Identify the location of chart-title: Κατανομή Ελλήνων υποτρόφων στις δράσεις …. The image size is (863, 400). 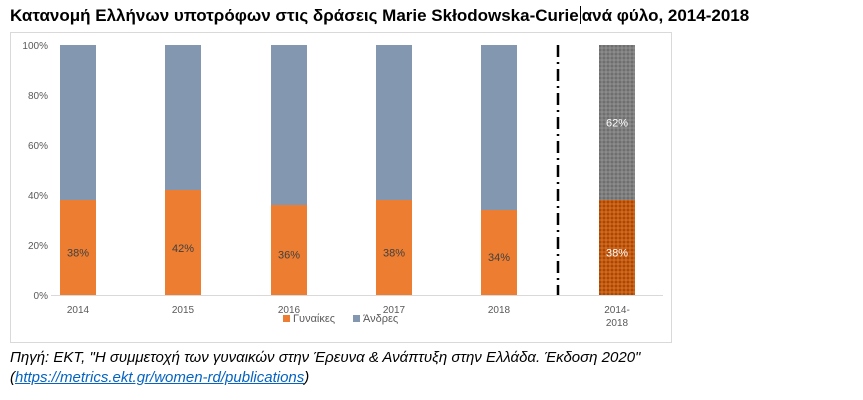
(379, 16).